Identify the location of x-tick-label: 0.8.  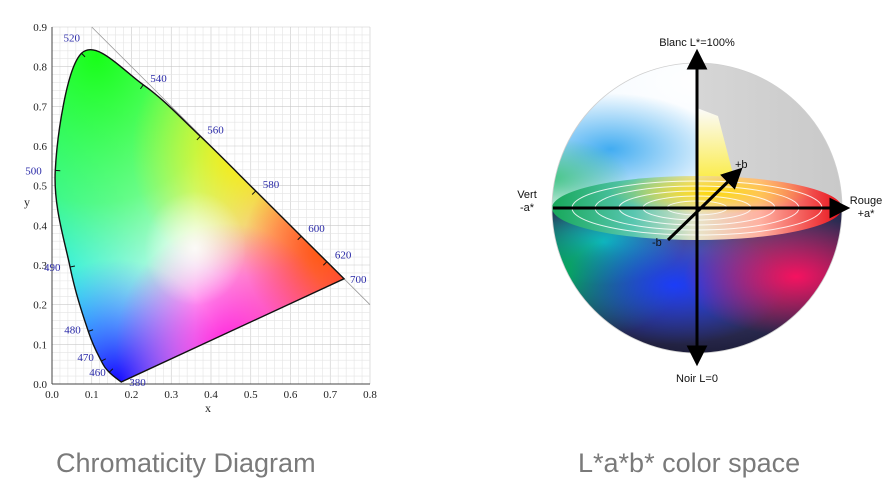
(370, 395).